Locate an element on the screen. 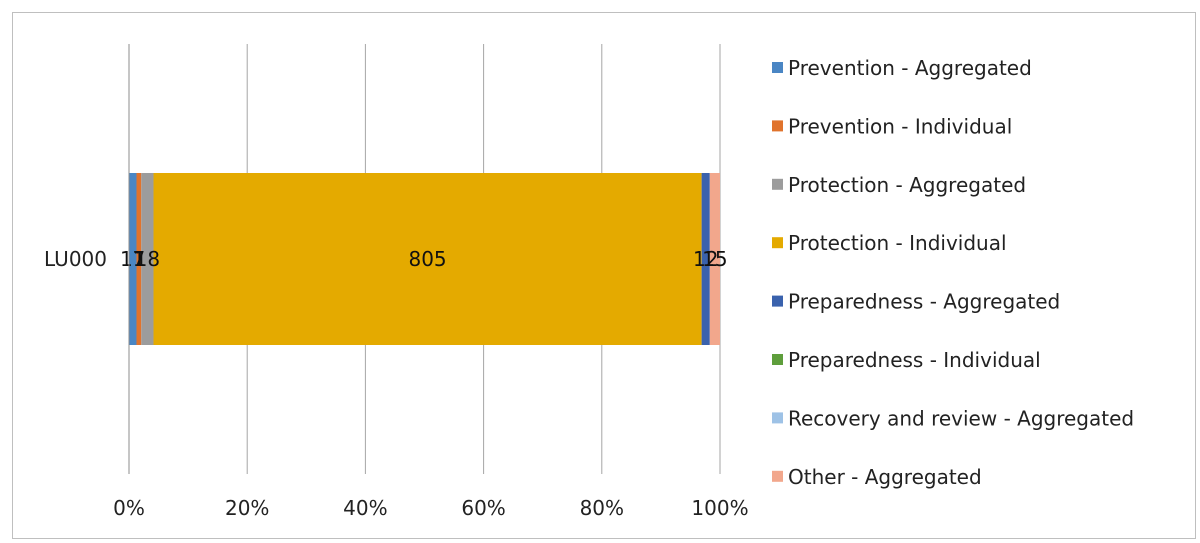  x-tick-label: 60% is located at coordinates (483, 508).